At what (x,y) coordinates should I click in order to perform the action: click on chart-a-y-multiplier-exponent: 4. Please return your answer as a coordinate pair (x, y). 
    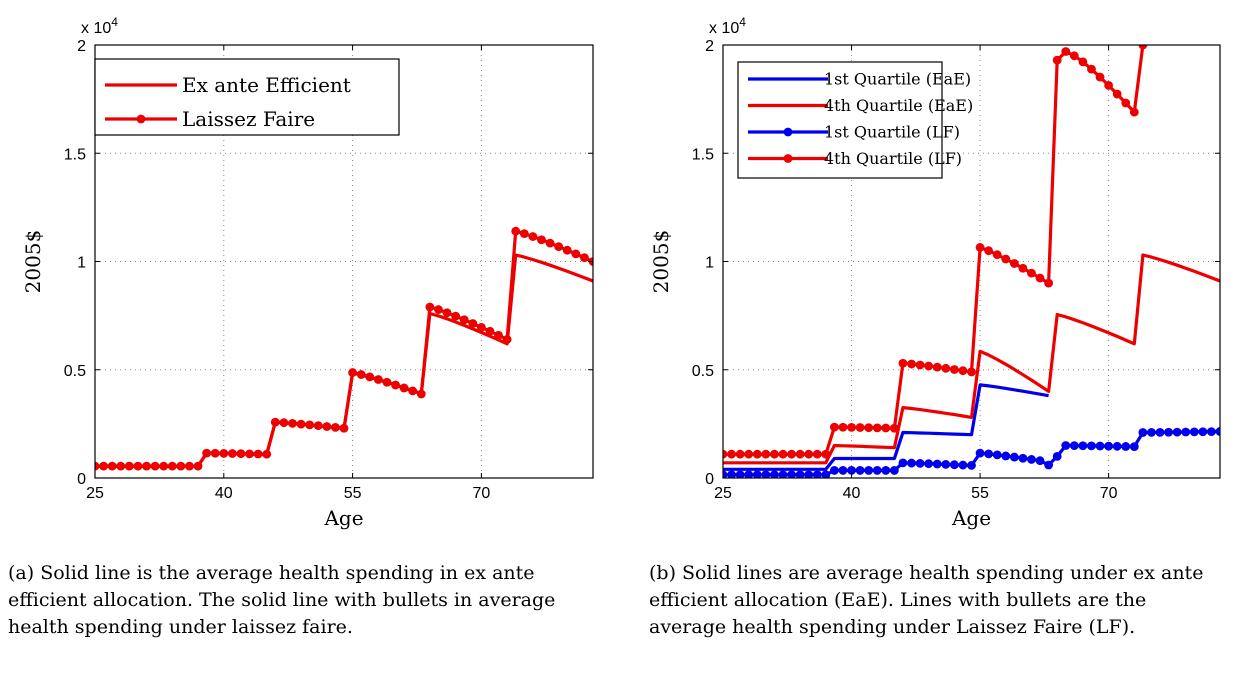
    Looking at the image, I should click on (114, 22).